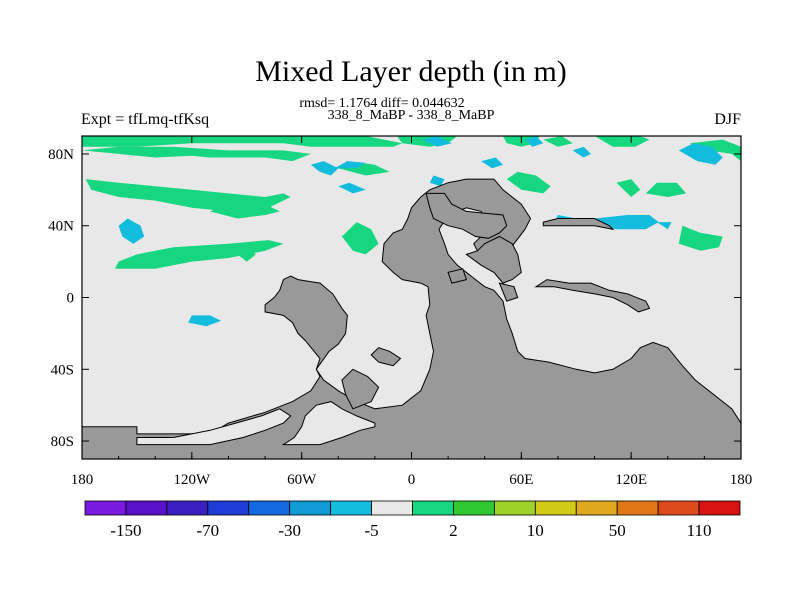 The image size is (800, 600). What do you see at coordinates (727, 119) in the screenshot?
I see `season-label: DJF` at bounding box center [727, 119].